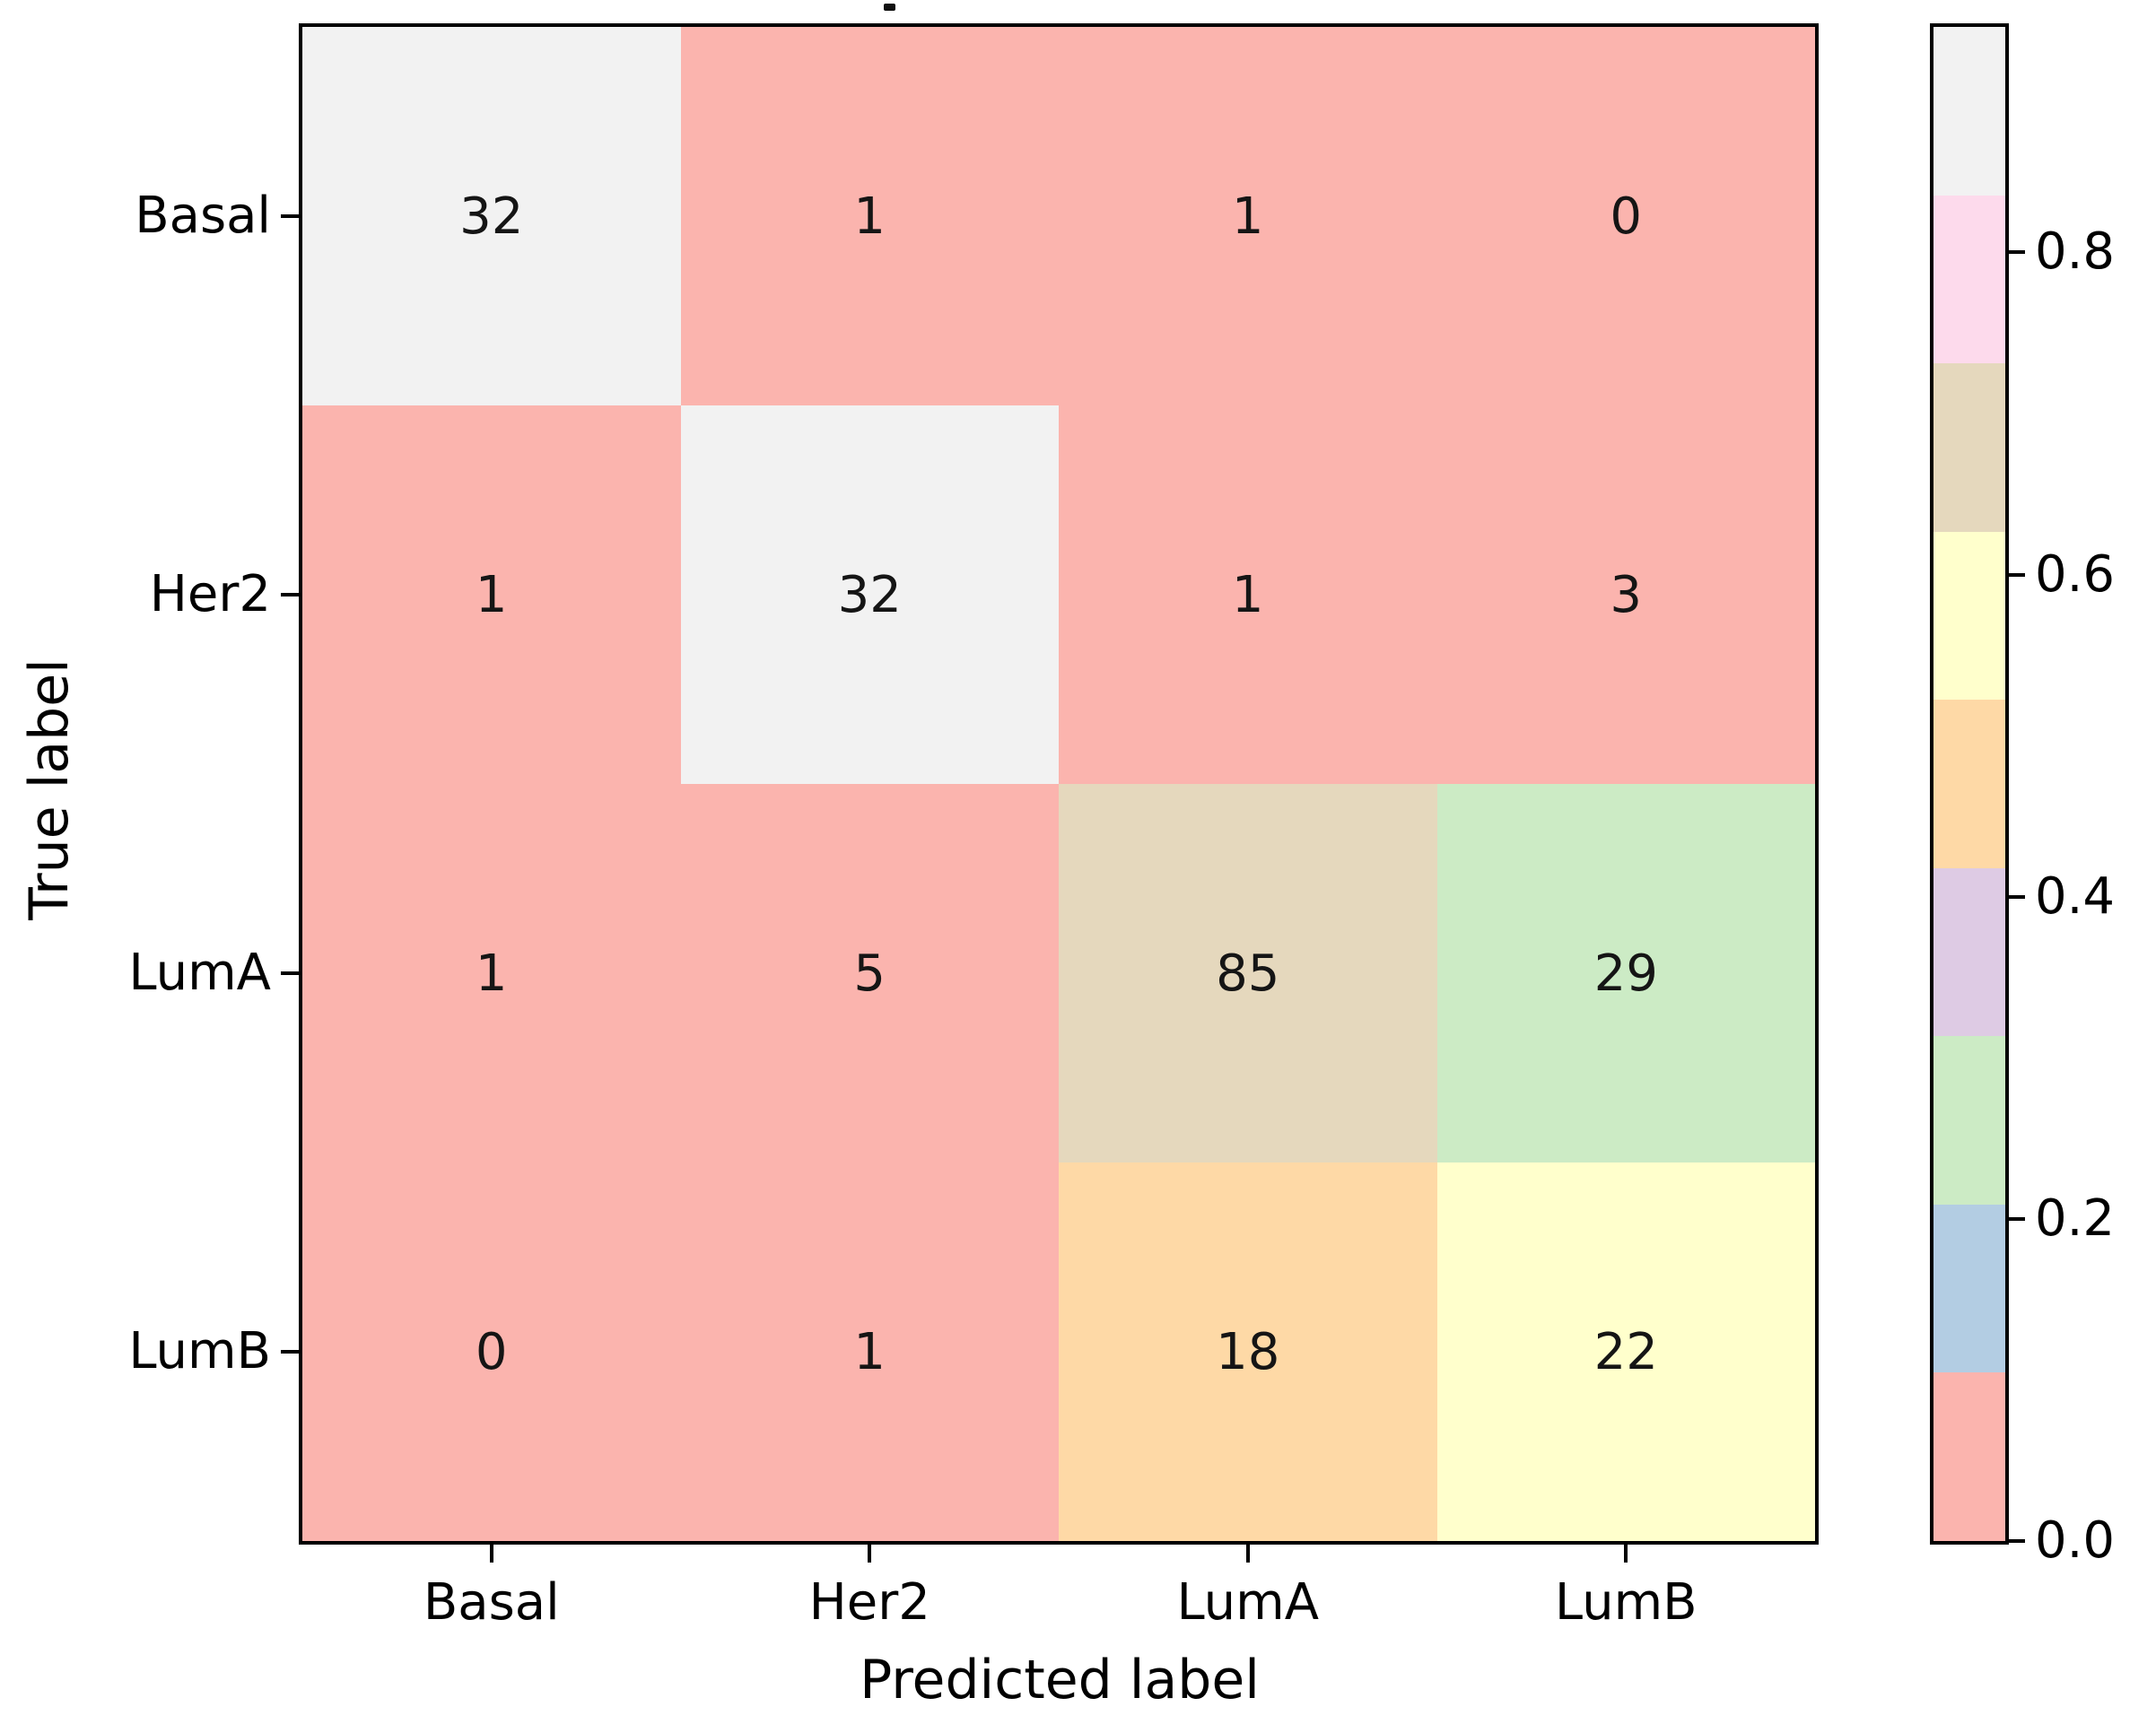 The height and width of the screenshot is (1724, 2156). What do you see at coordinates (2075, 1218) in the screenshot?
I see `colorbar-tick-label-0.2: 0.2` at bounding box center [2075, 1218].